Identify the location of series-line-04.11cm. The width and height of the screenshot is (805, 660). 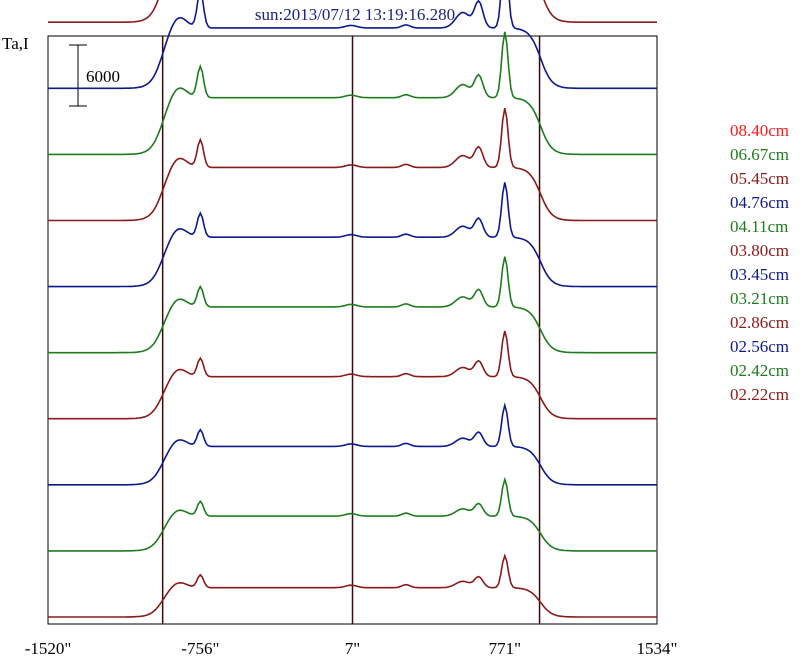
(352, 93).